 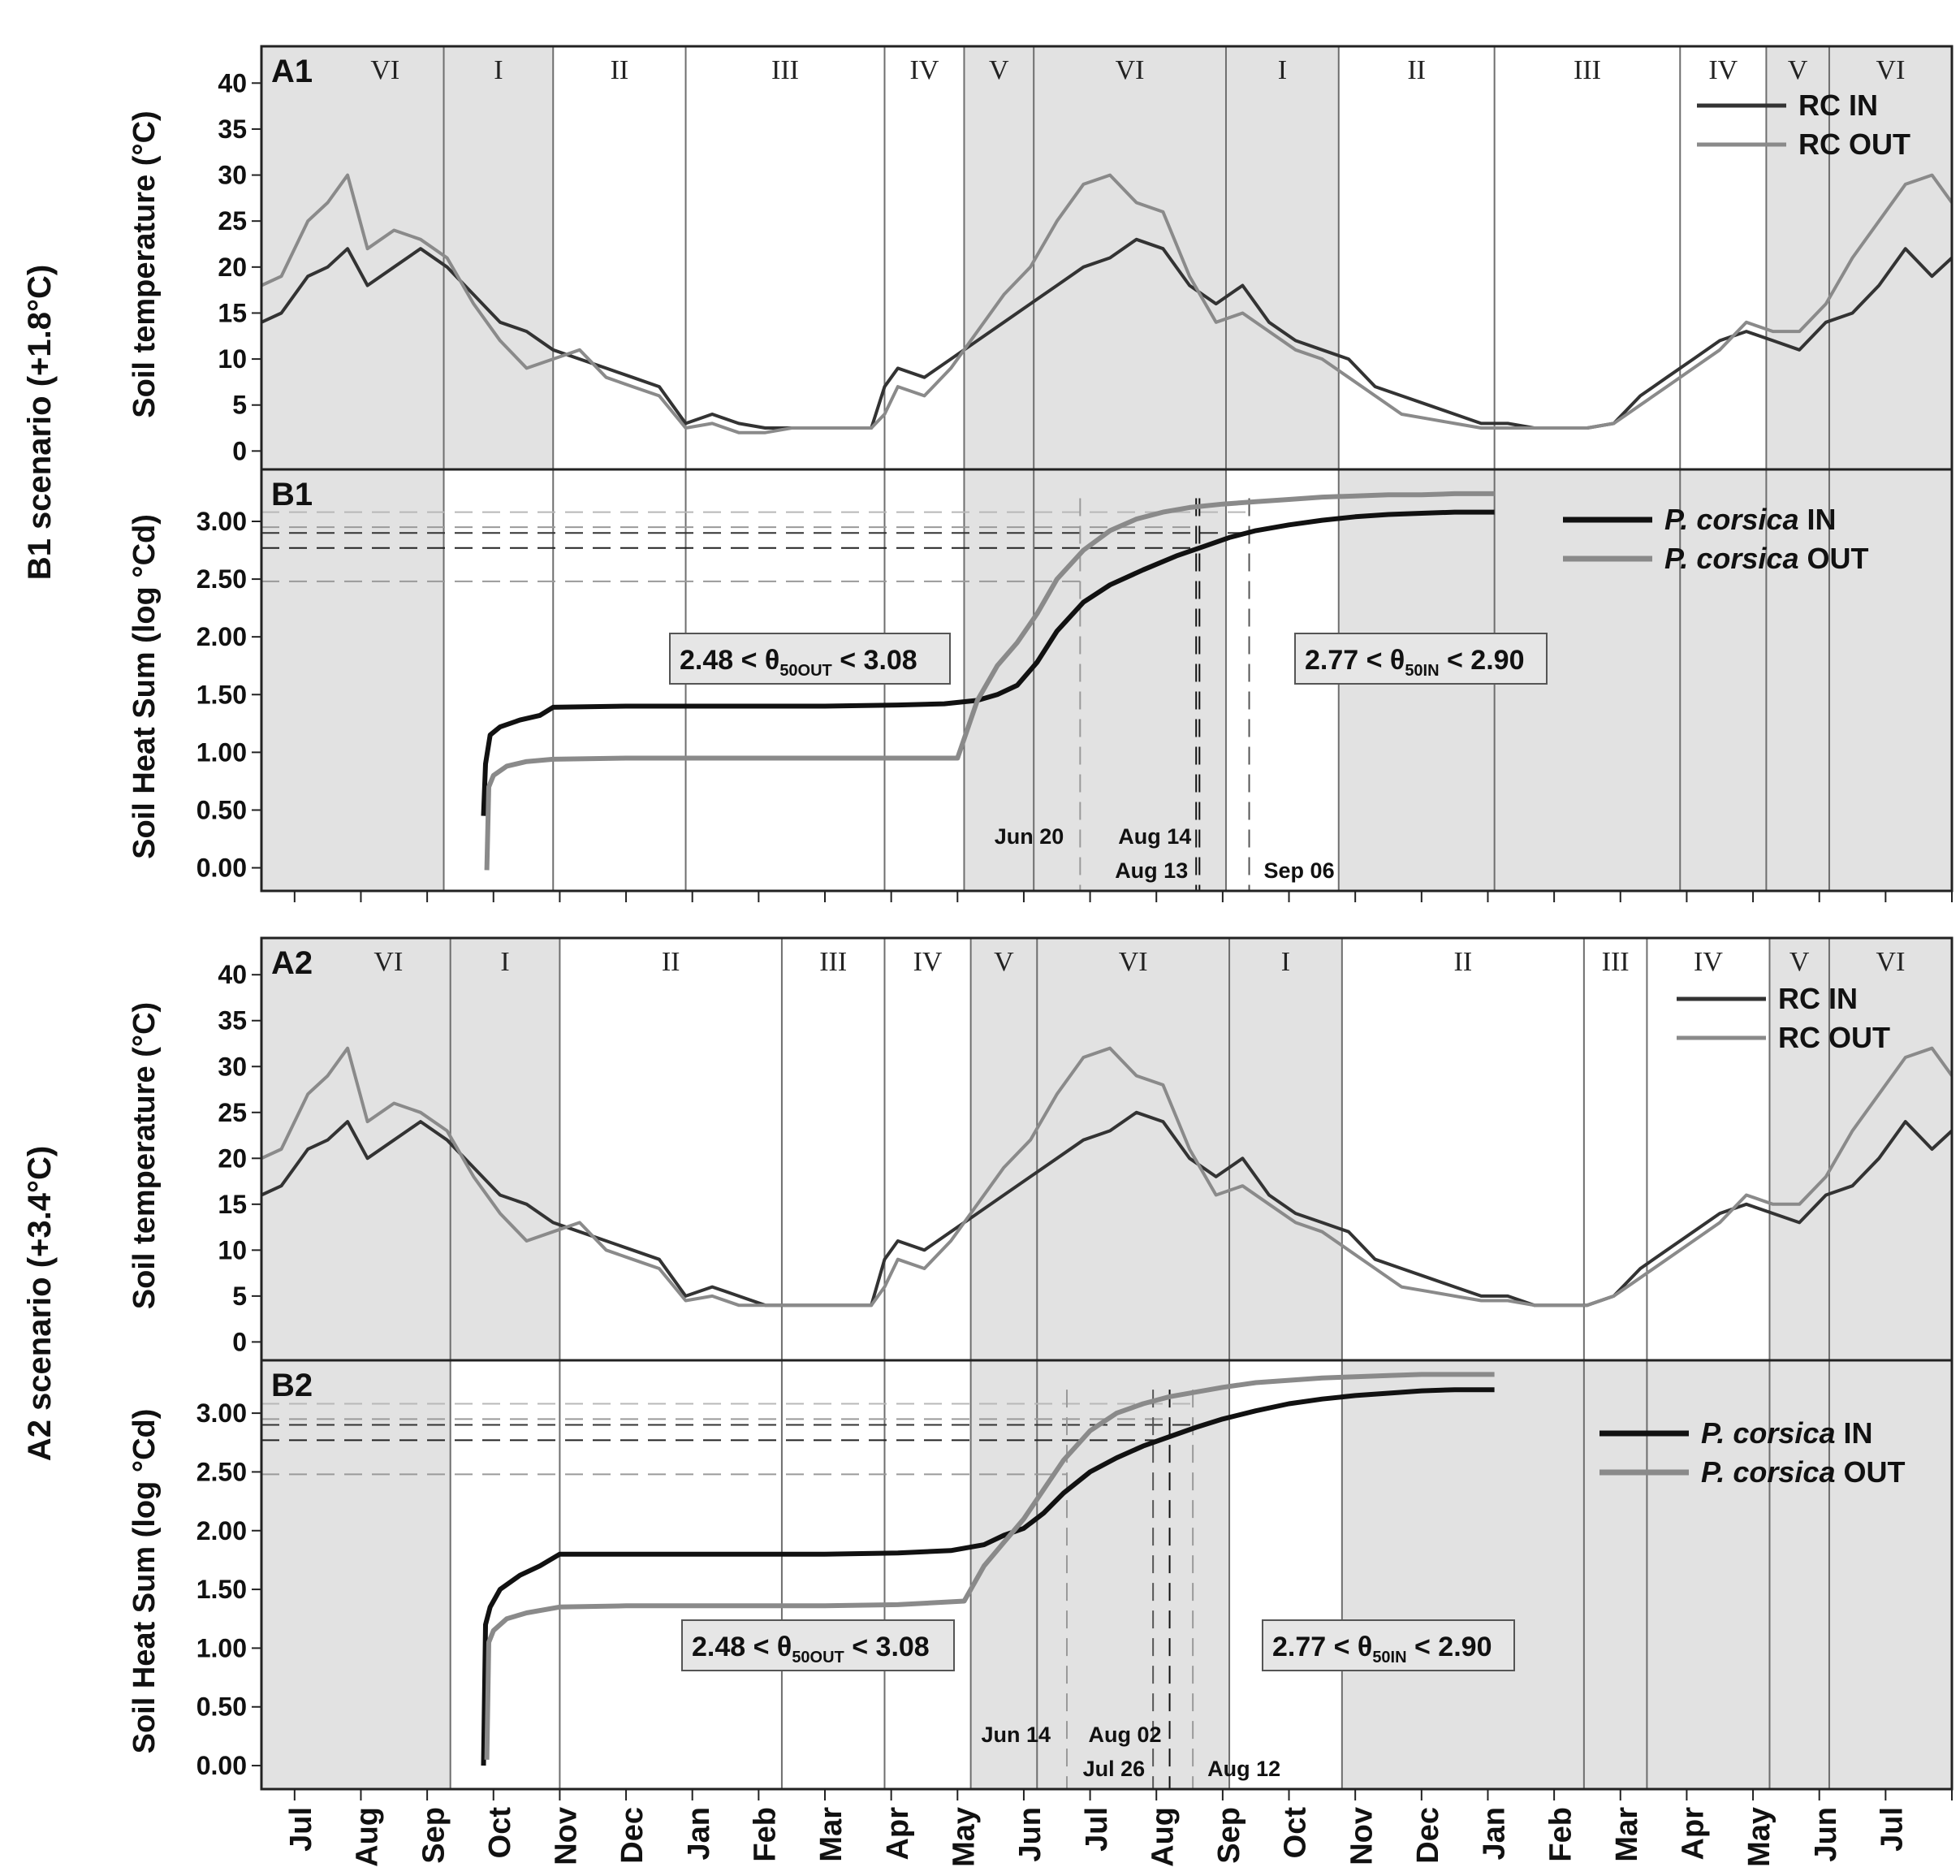 What do you see at coordinates (1803, 1472) in the screenshot?
I see `legend-label: P. corsica OUT` at bounding box center [1803, 1472].